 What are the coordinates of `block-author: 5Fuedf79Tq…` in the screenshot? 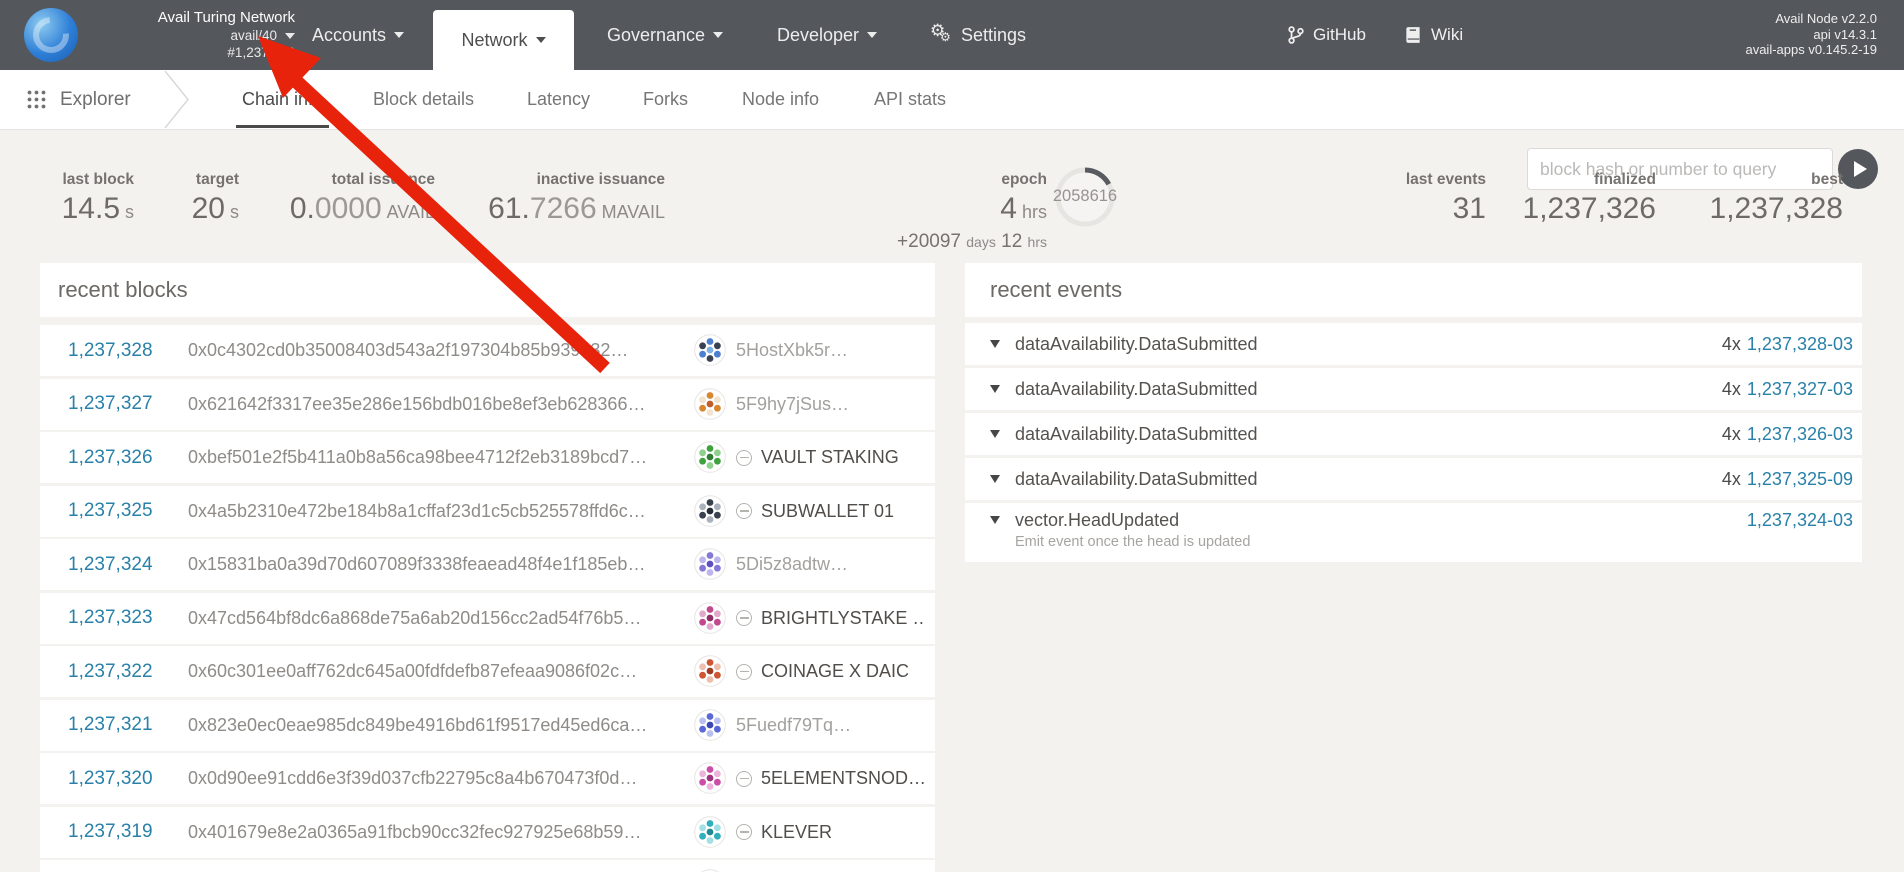 It's located at (794, 724).